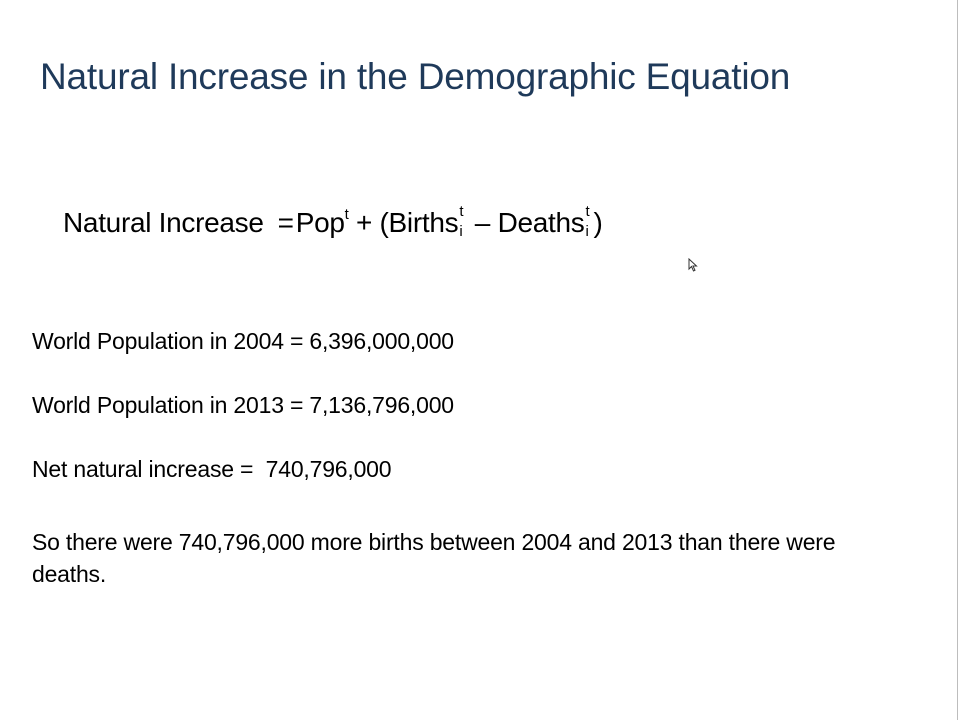  Describe the element at coordinates (285, 222) in the screenshot. I see `equation-equals-sign: =` at that location.